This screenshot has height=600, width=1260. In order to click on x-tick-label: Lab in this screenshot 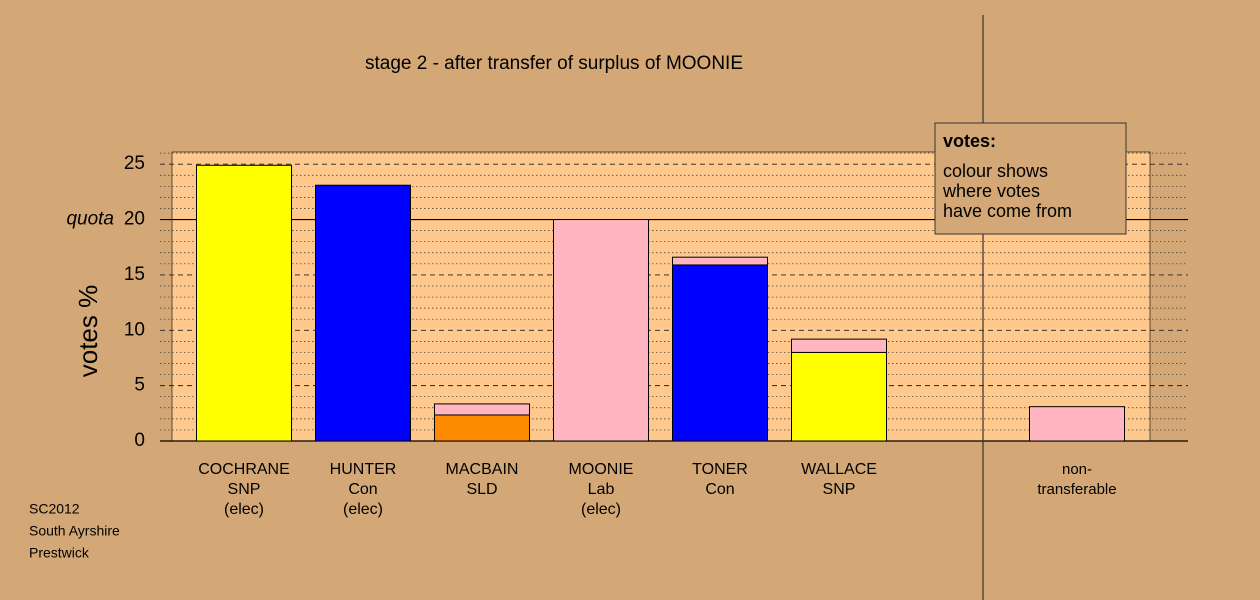, I will do `click(601, 489)`.